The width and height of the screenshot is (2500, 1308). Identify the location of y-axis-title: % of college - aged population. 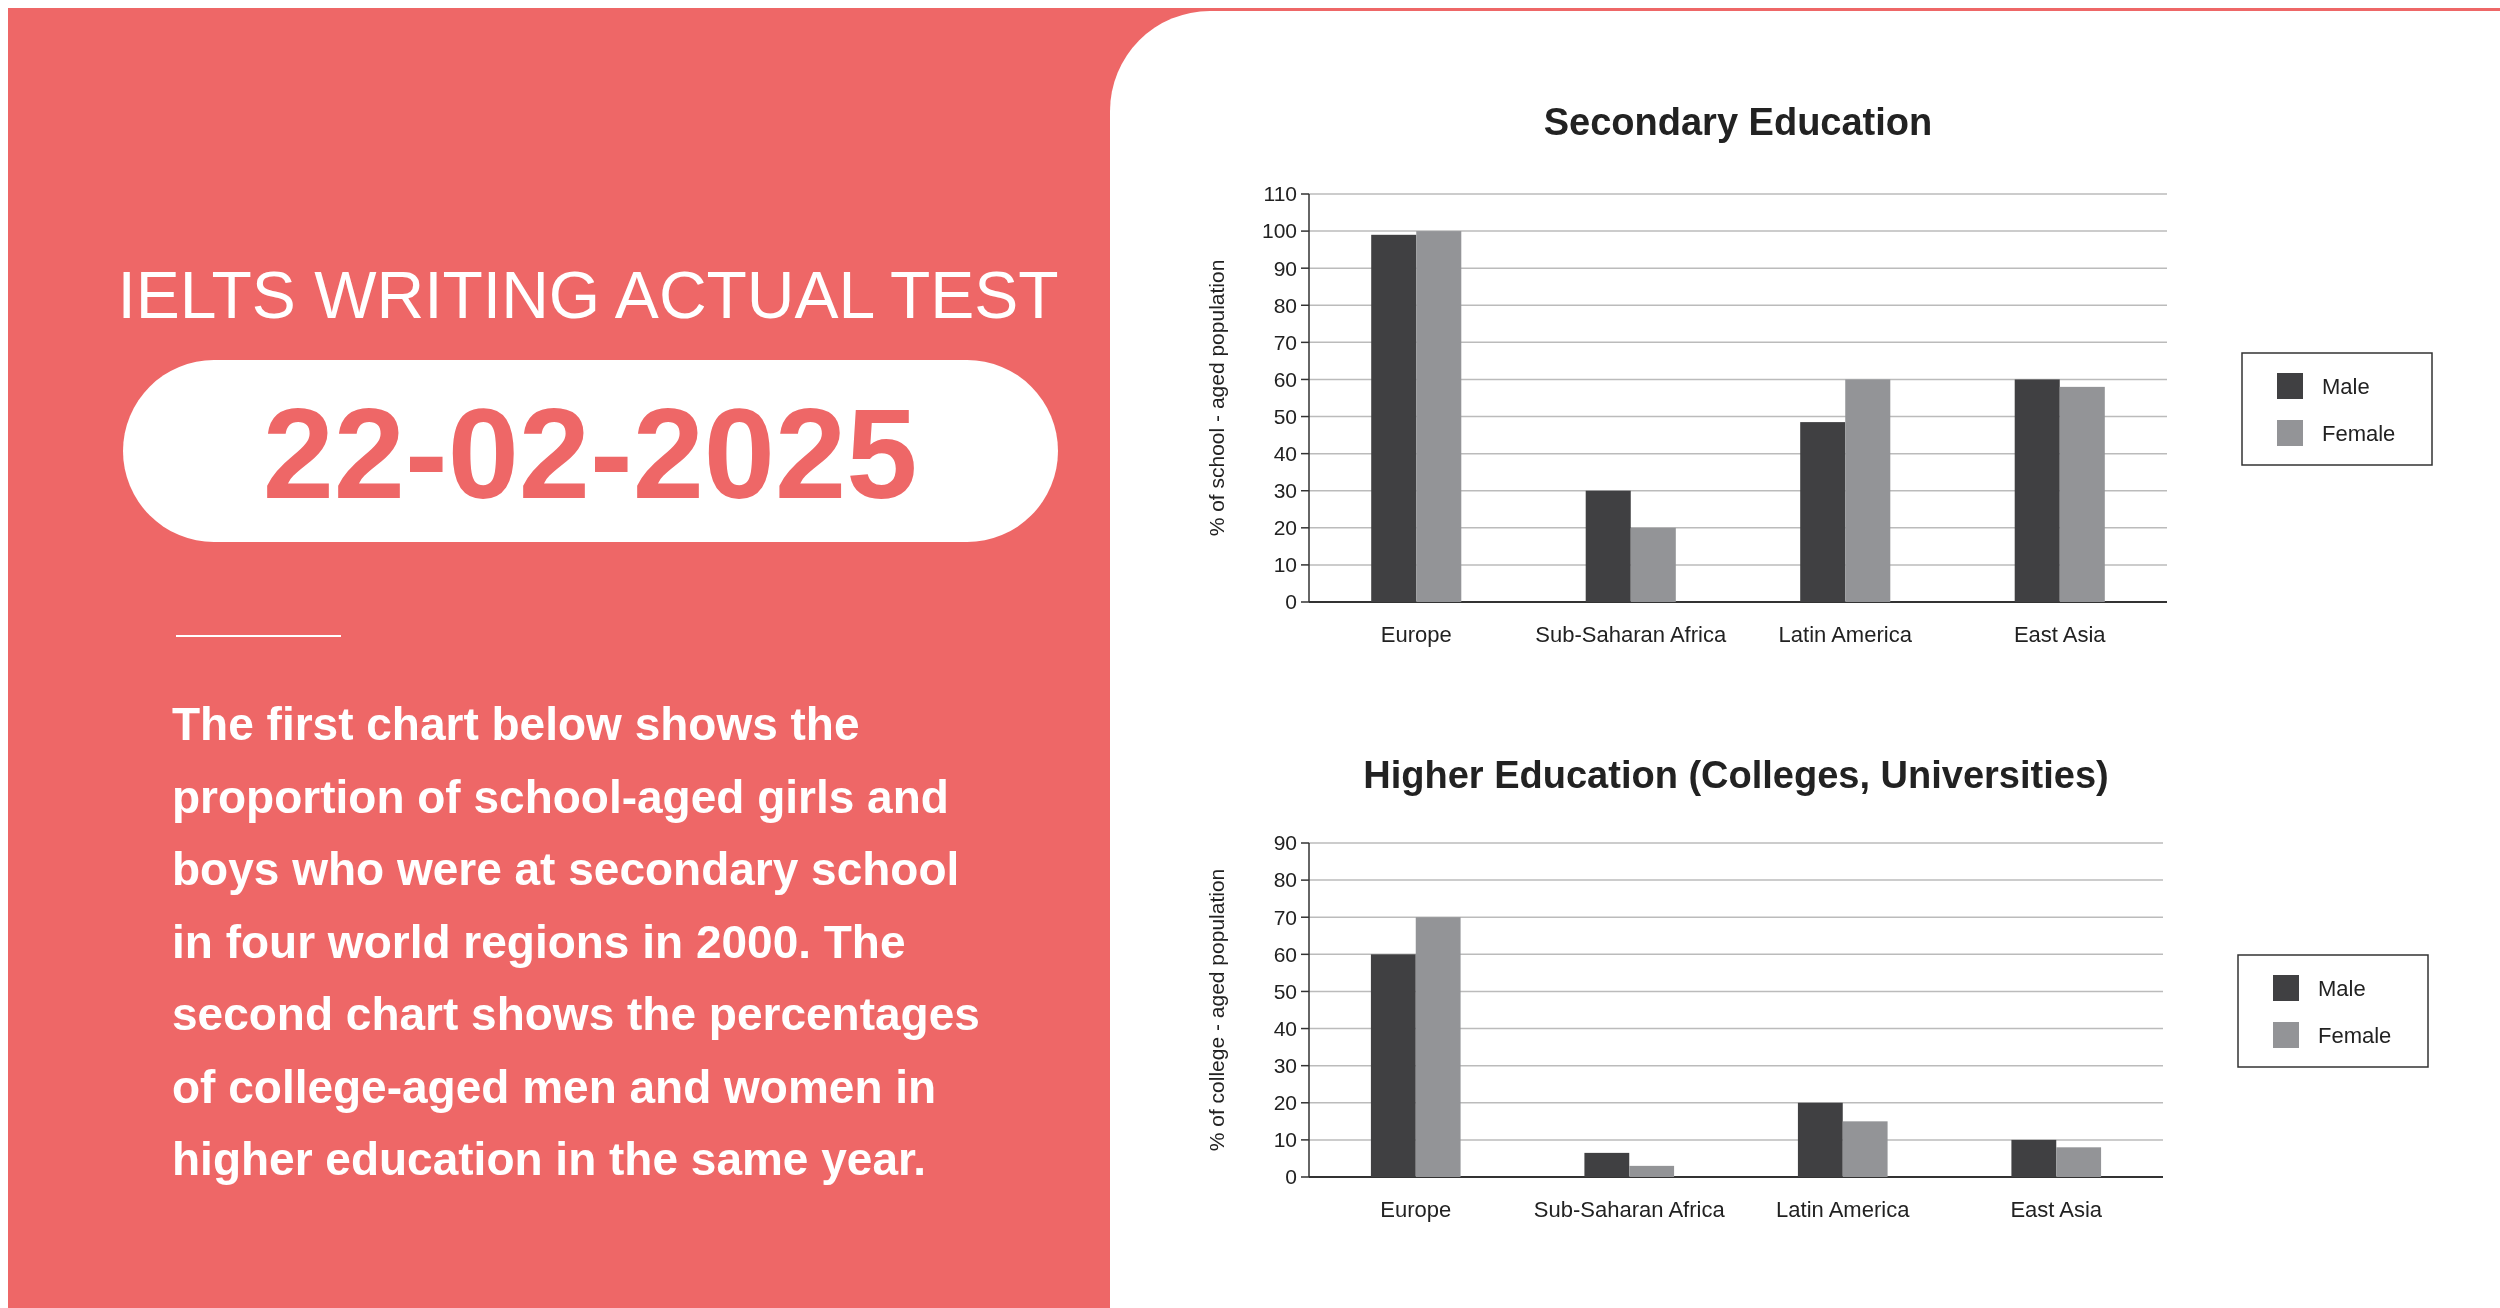
(1216, 1010).